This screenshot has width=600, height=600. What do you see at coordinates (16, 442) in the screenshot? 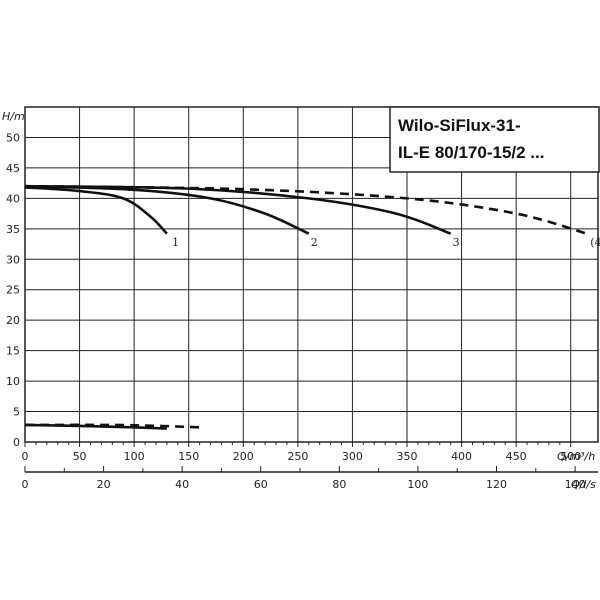
I see `y-tick-label: 0` at bounding box center [16, 442].